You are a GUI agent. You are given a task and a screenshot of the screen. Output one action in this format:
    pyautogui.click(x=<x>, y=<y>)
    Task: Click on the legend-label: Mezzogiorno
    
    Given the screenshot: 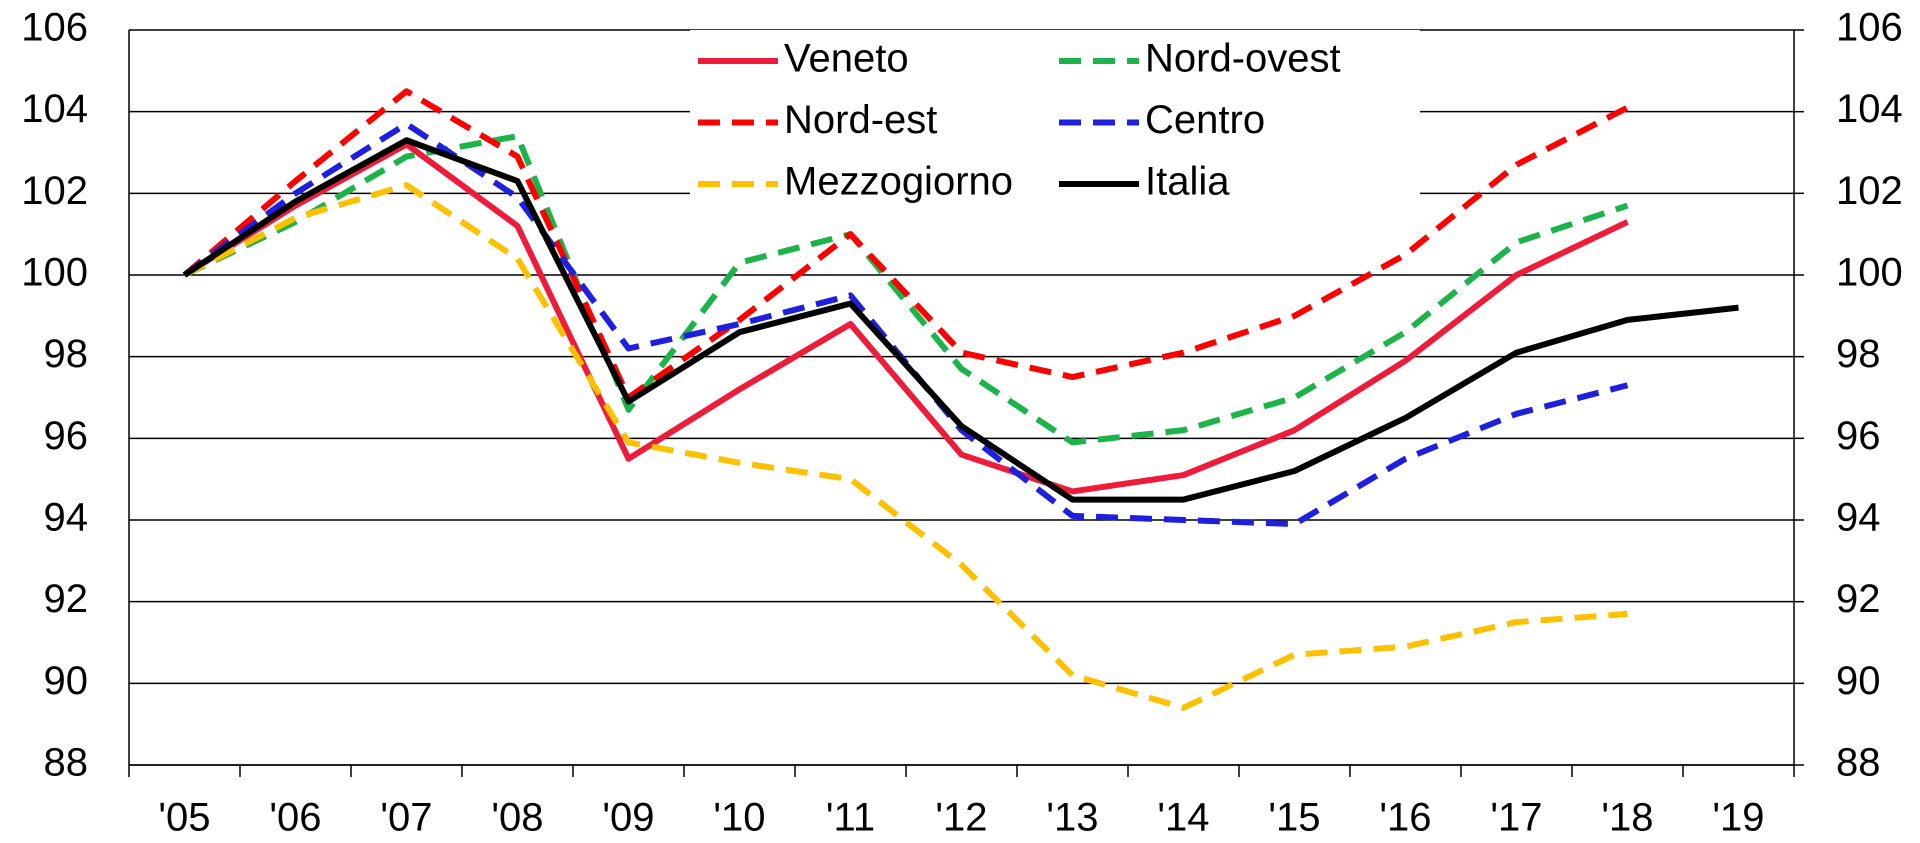 What is the action you would take?
    pyautogui.click(x=898, y=182)
    